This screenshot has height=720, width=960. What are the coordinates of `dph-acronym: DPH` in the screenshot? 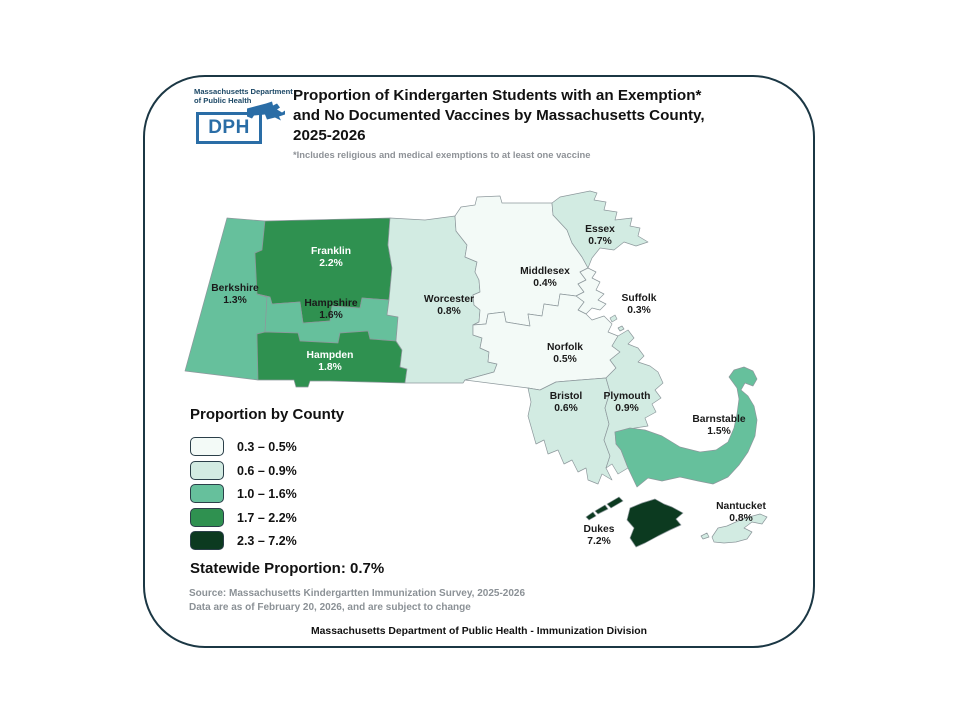 It's located at (229, 127).